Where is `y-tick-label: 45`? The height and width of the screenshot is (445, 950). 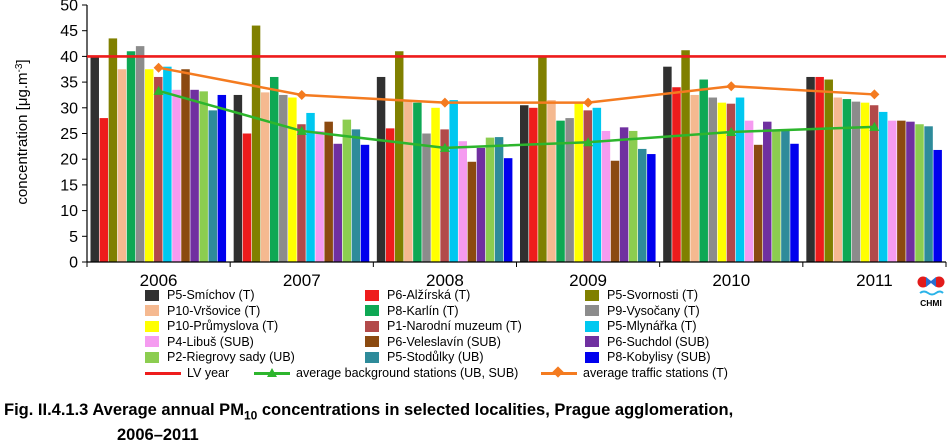
y-tick-label: 45 is located at coordinates (69, 31).